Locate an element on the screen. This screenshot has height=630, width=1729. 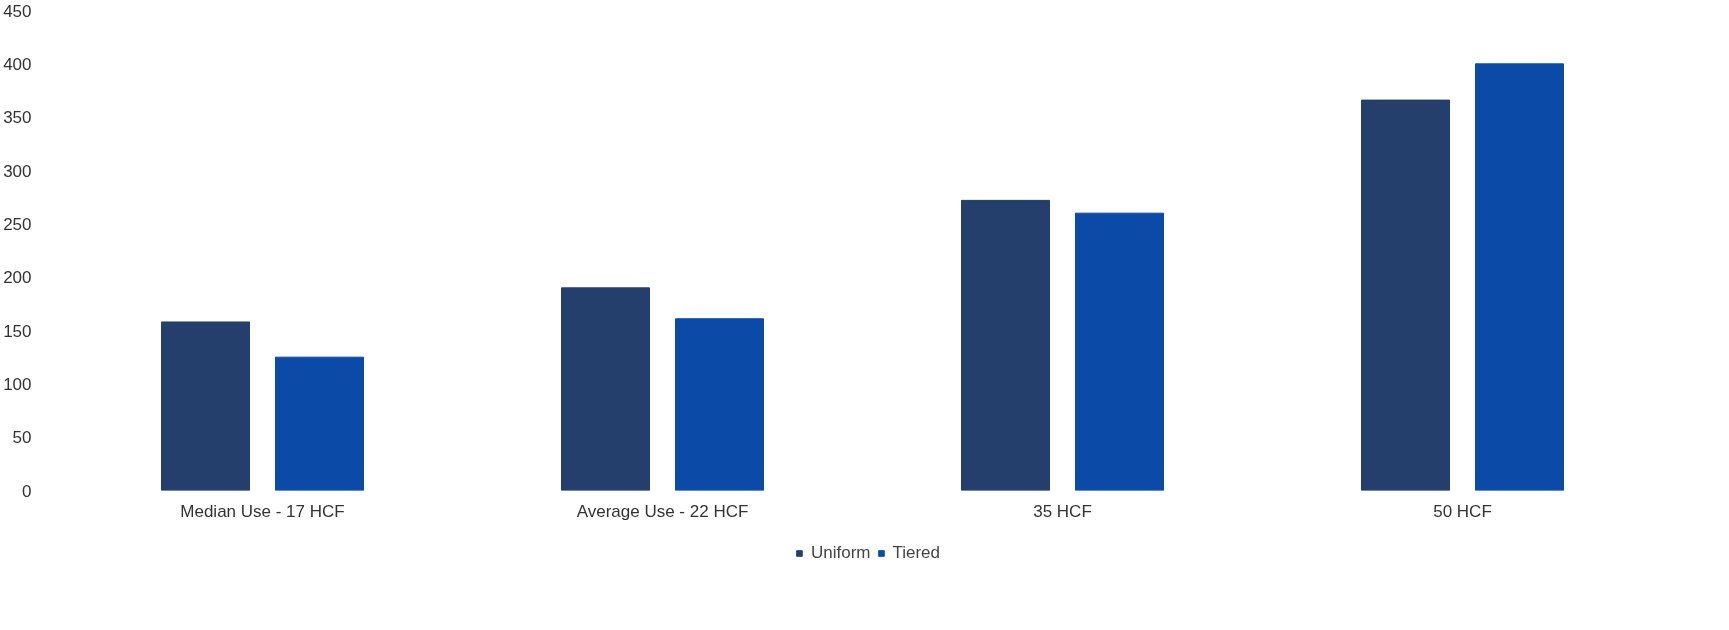
y-tick-label: 300 is located at coordinates (17, 171).